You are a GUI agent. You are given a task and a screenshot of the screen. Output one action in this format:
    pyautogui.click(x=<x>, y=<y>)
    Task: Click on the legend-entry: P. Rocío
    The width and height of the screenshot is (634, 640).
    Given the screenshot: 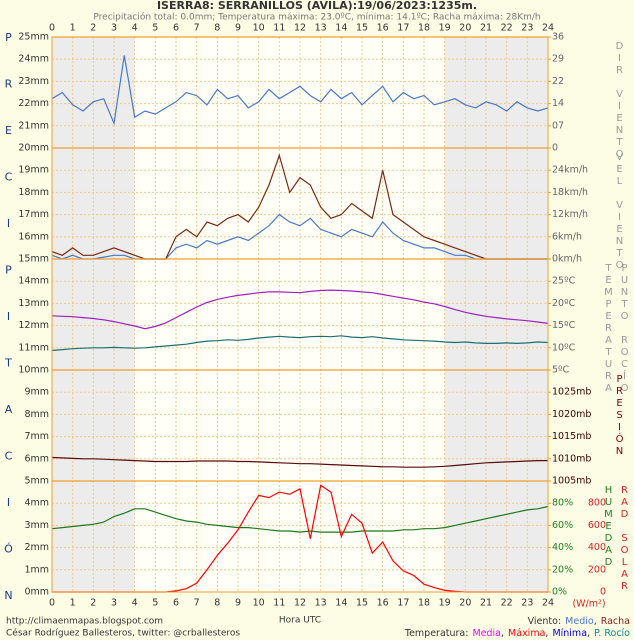 What is the action you would take?
    pyautogui.click(x=612, y=633)
    